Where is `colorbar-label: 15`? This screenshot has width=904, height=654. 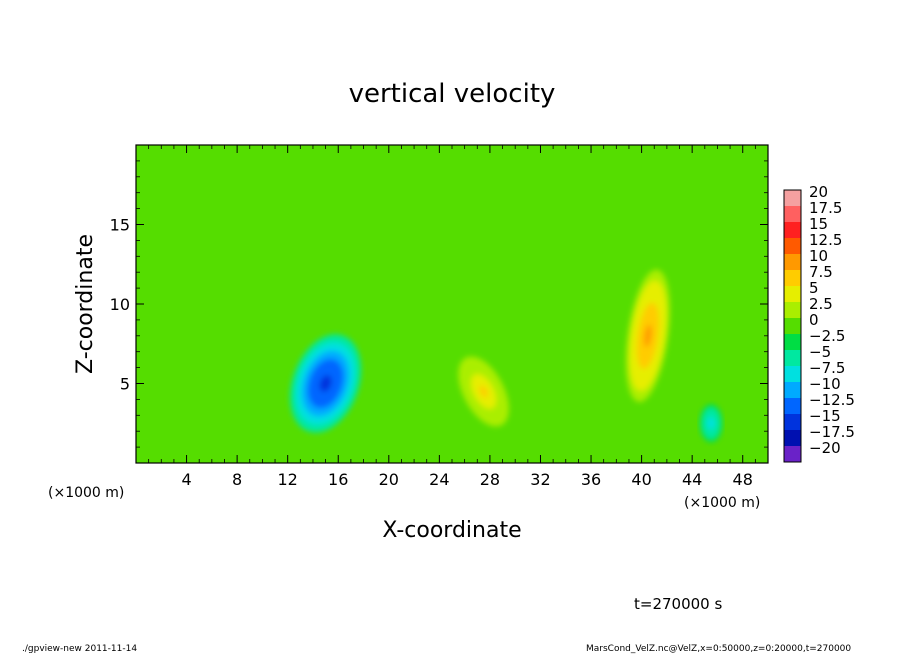
colorbar-label: 15 is located at coordinates (818, 224).